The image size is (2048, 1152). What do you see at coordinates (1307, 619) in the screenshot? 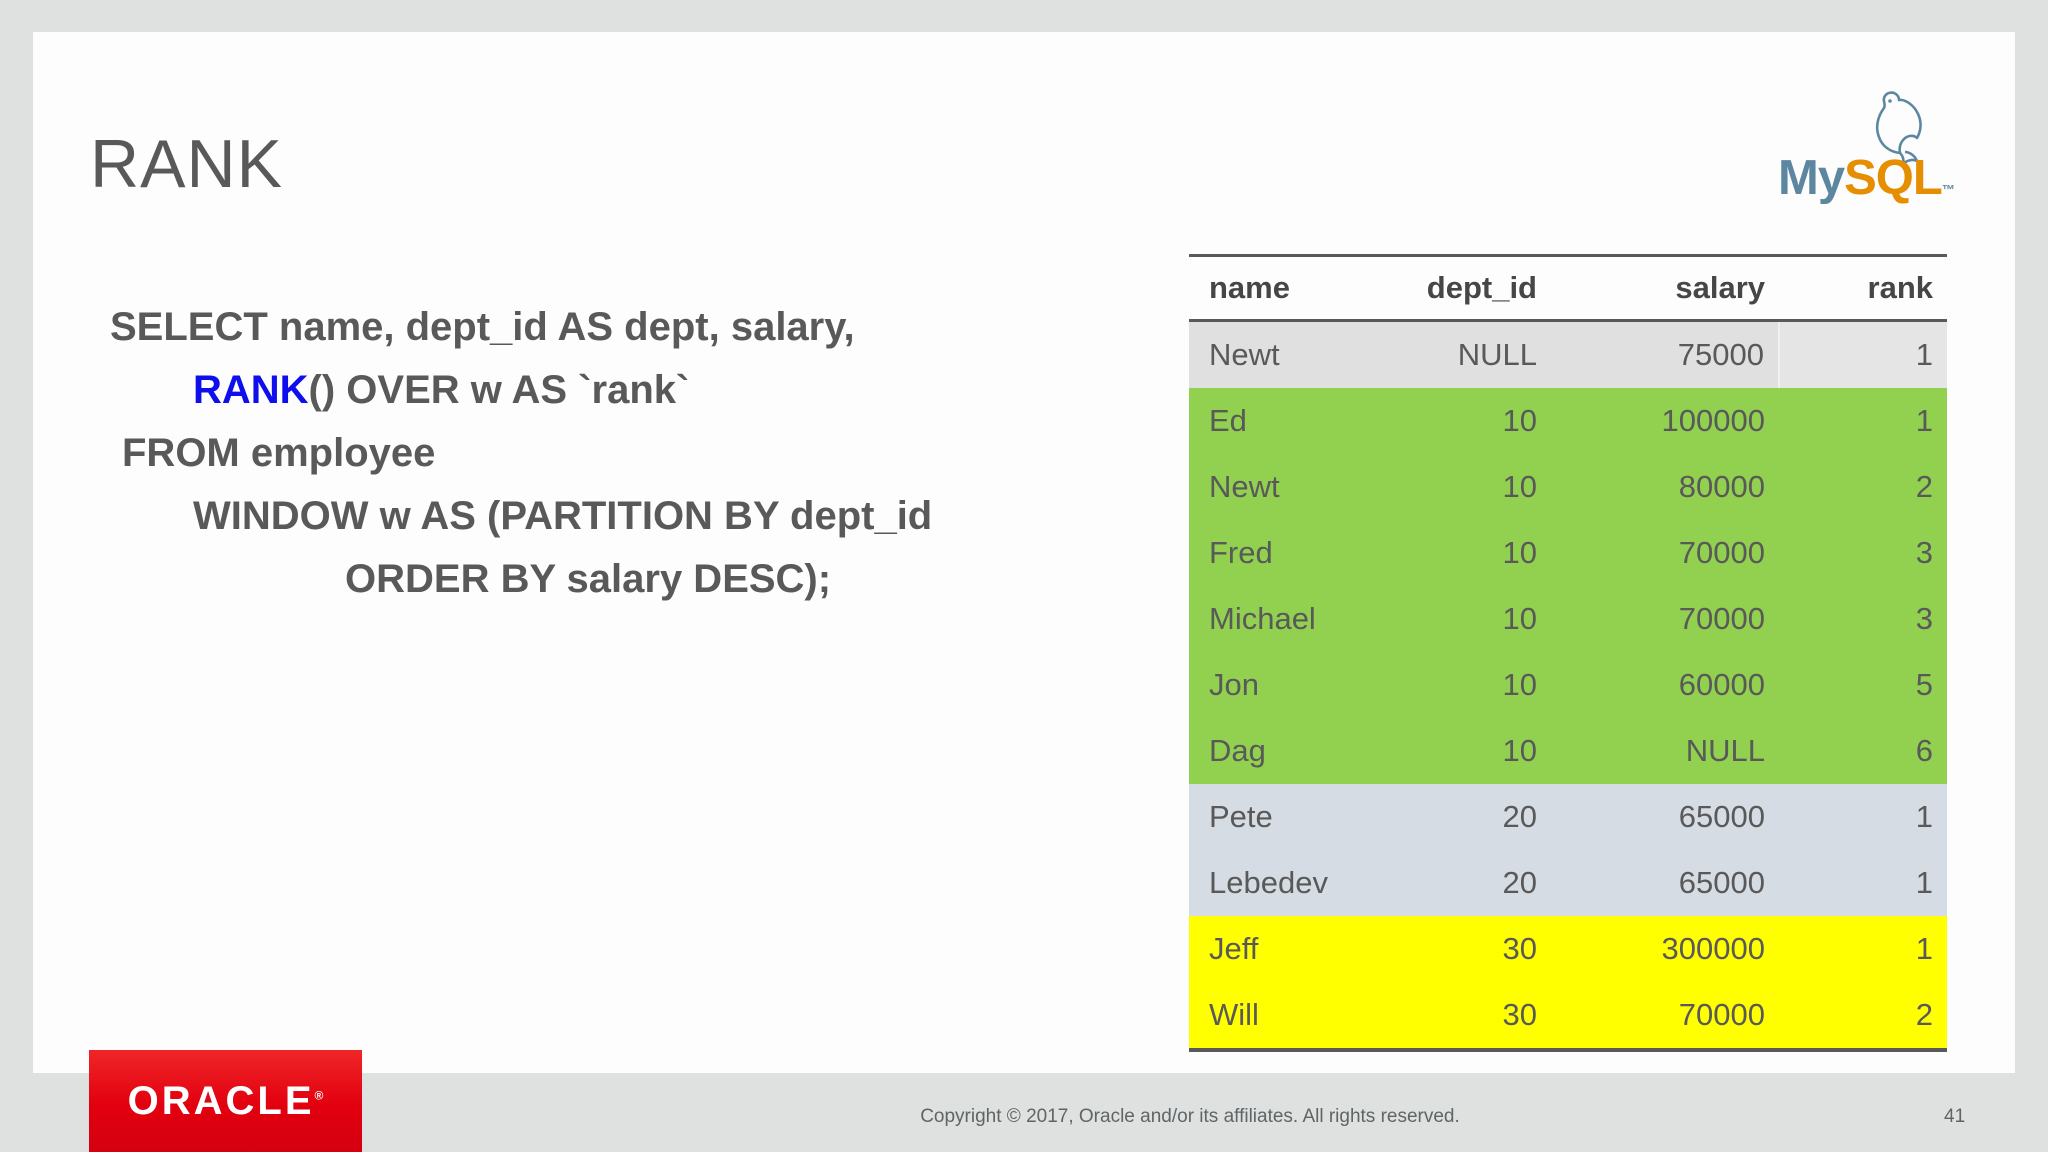
I see `cell-name: Michael` at bounding box center [1307, 619].